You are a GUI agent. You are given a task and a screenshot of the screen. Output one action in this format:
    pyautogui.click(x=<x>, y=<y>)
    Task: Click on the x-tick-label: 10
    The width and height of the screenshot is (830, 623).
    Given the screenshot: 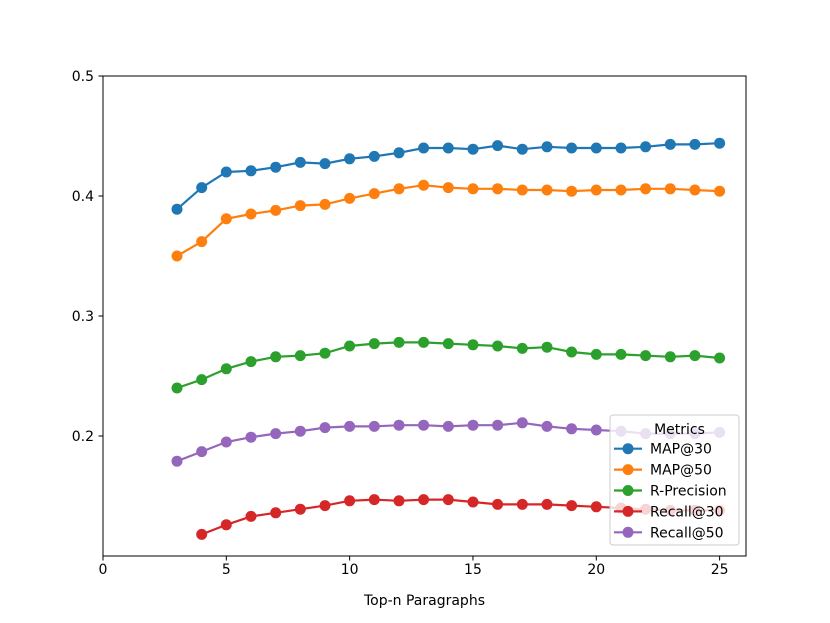 What is the action you would take?
    pyautogui.click(x=350, y=570)
    